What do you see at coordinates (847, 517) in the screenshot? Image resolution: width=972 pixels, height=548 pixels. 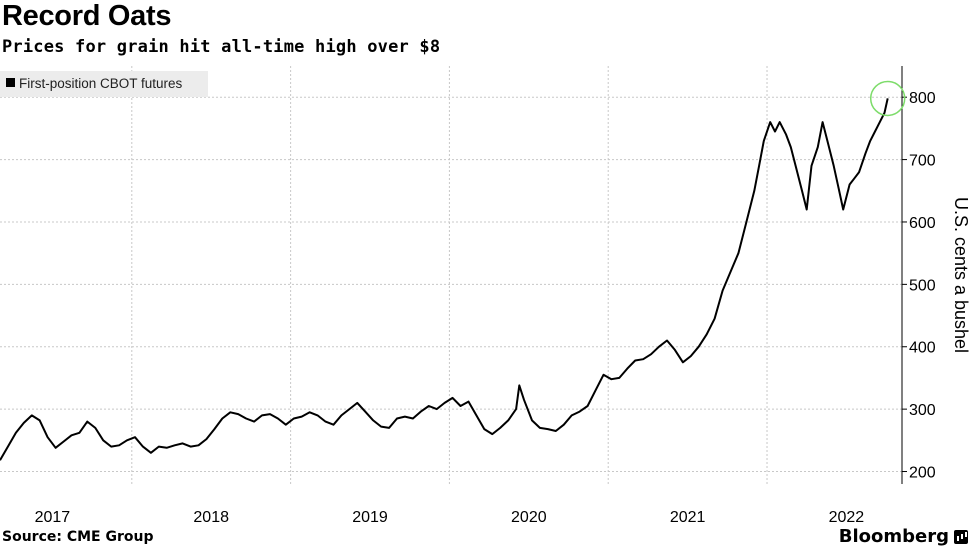 I see `x-tick-label: 2022` at bounding box center [847, 517].